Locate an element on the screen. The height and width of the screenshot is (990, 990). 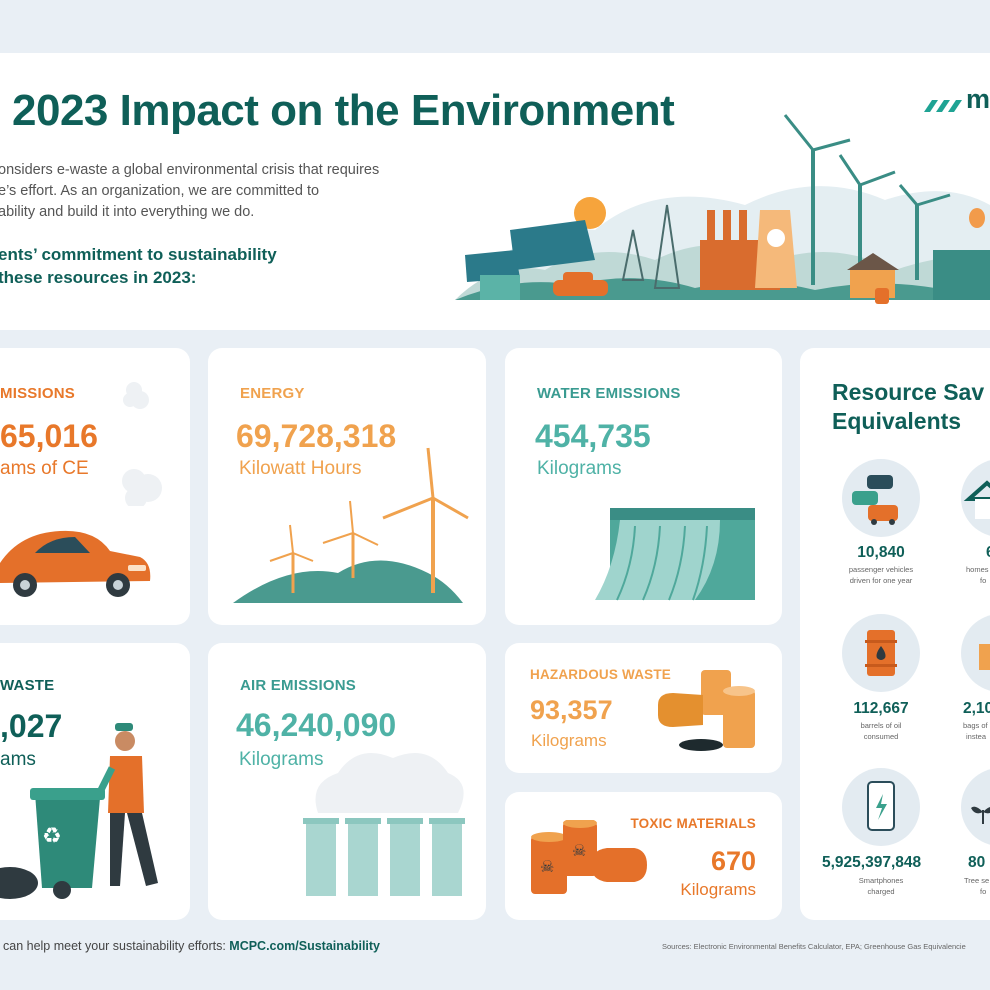
waste-worker-with-bin-icon: ♻ is located at coordinates (79, 811).